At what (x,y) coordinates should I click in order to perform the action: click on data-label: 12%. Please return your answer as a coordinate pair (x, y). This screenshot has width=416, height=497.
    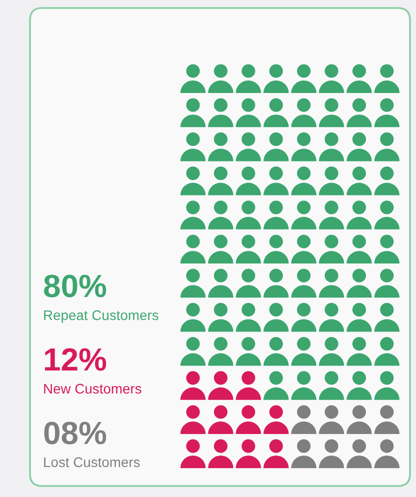
    Looking at the image, I should click on (75, 359).